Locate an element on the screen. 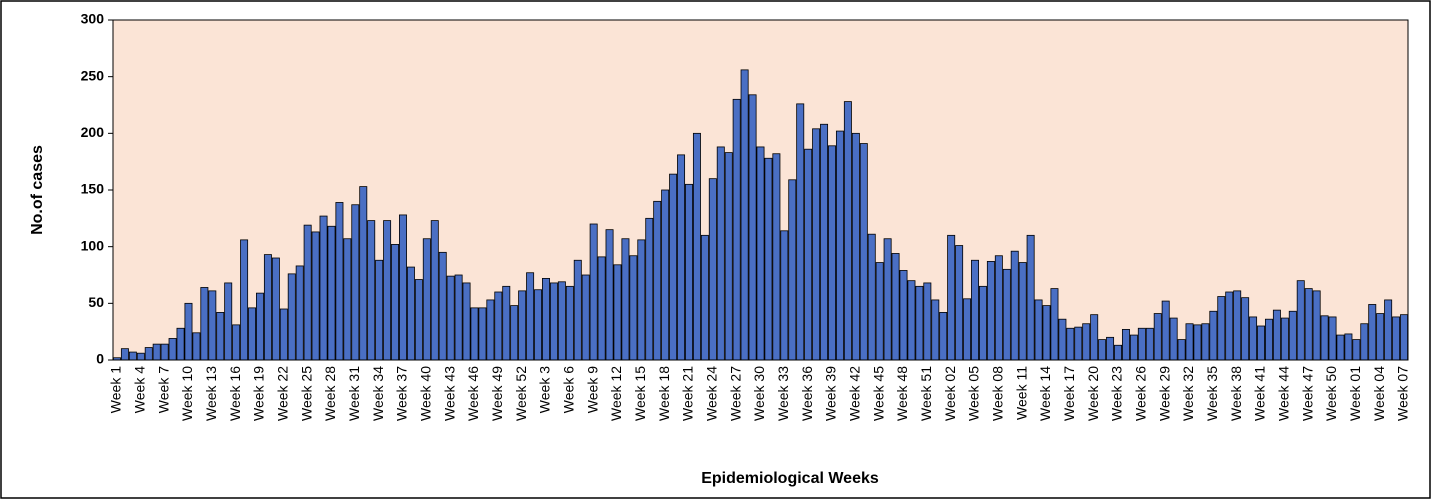 The height and width of the screenshot is (500, 1431). x-tick-label: Week 3 is located at coordinates (545, 389).